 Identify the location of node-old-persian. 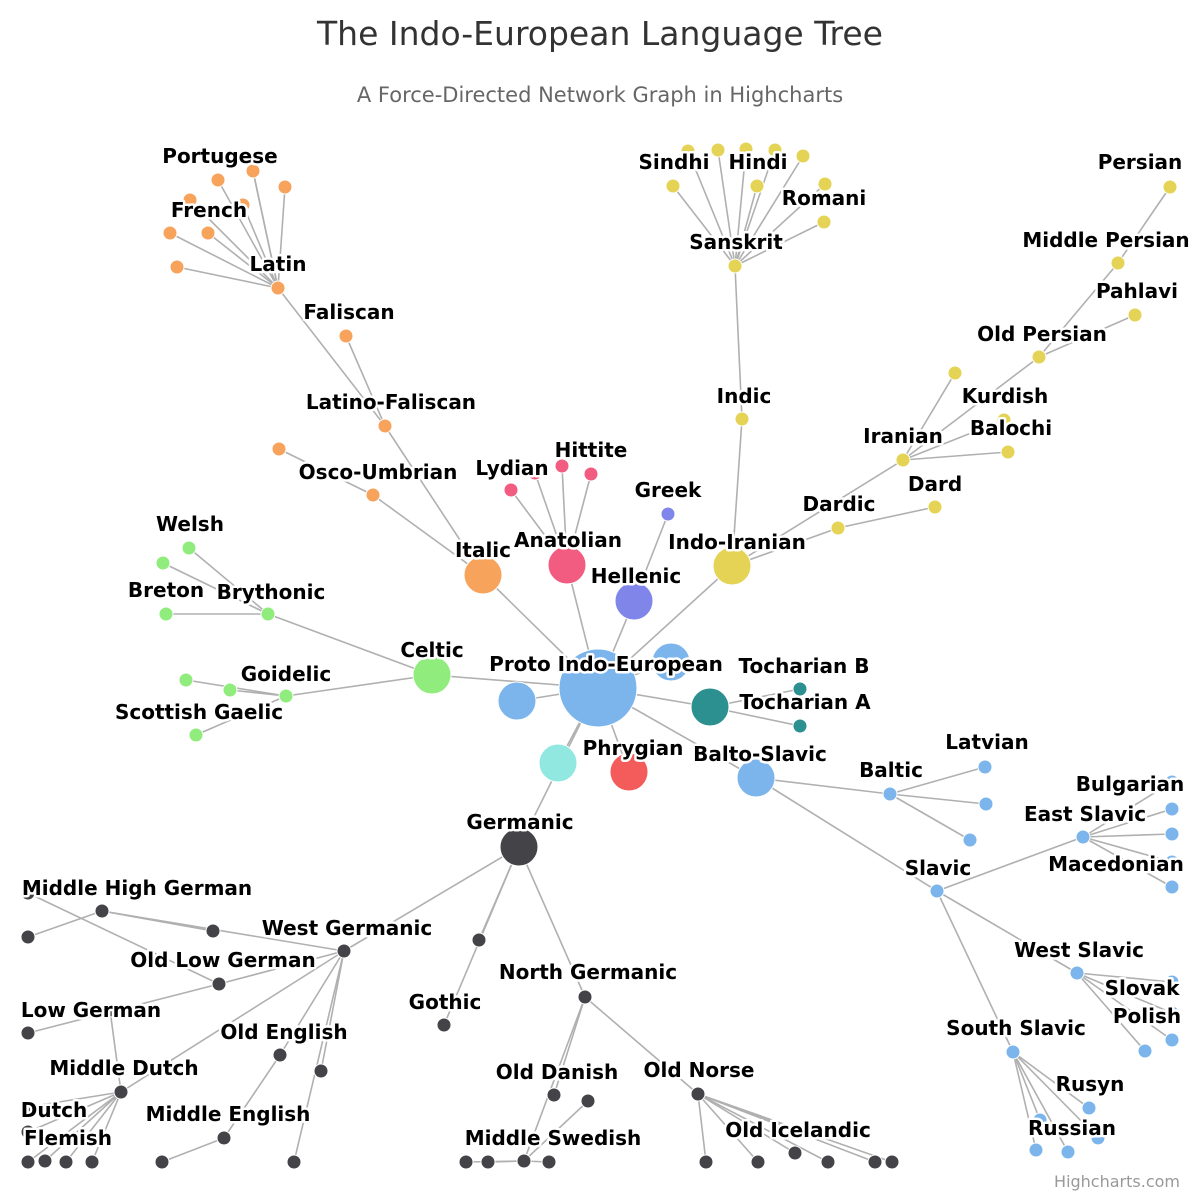
(1039, 357).